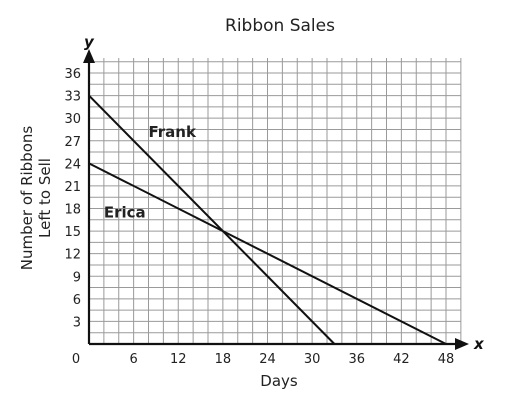 The height and width of the screenshot is (406, 507). Describe the element at coordinates (279, 381) in the screenshot. I see `x-axis-title: Days` at that location.